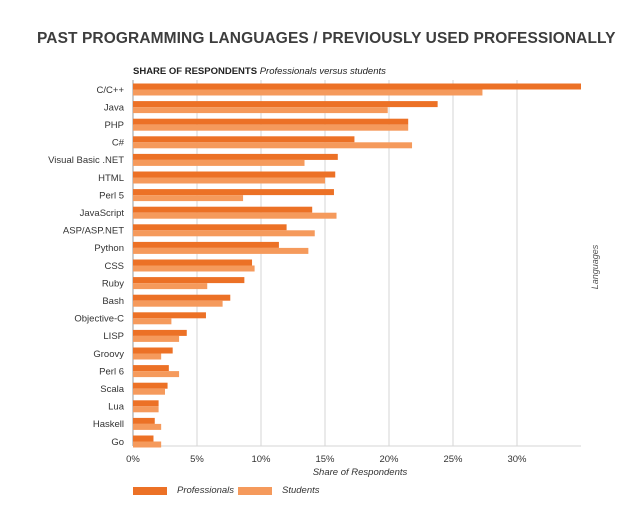 This screenshot has width=640, height=517. I want to click on category-label: Perl 5, so click(111, 195).